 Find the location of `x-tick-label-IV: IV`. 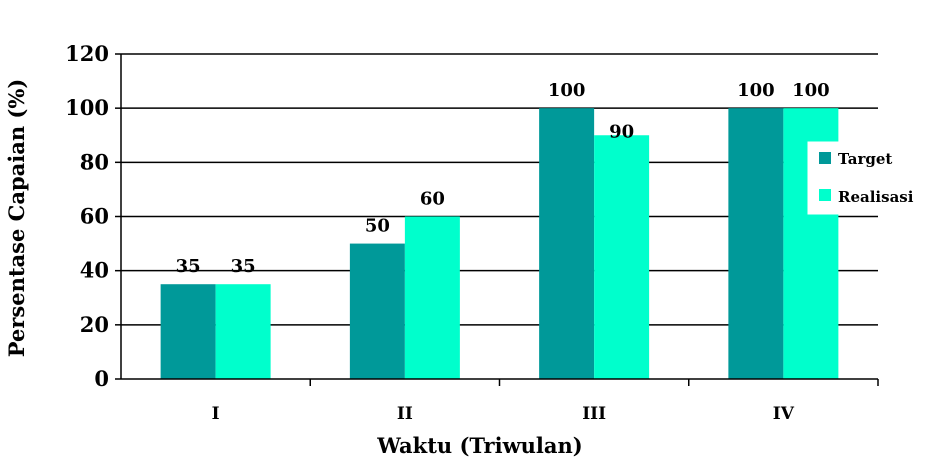

x-tick-label-IV: IV is located at coordinates (784, 414).